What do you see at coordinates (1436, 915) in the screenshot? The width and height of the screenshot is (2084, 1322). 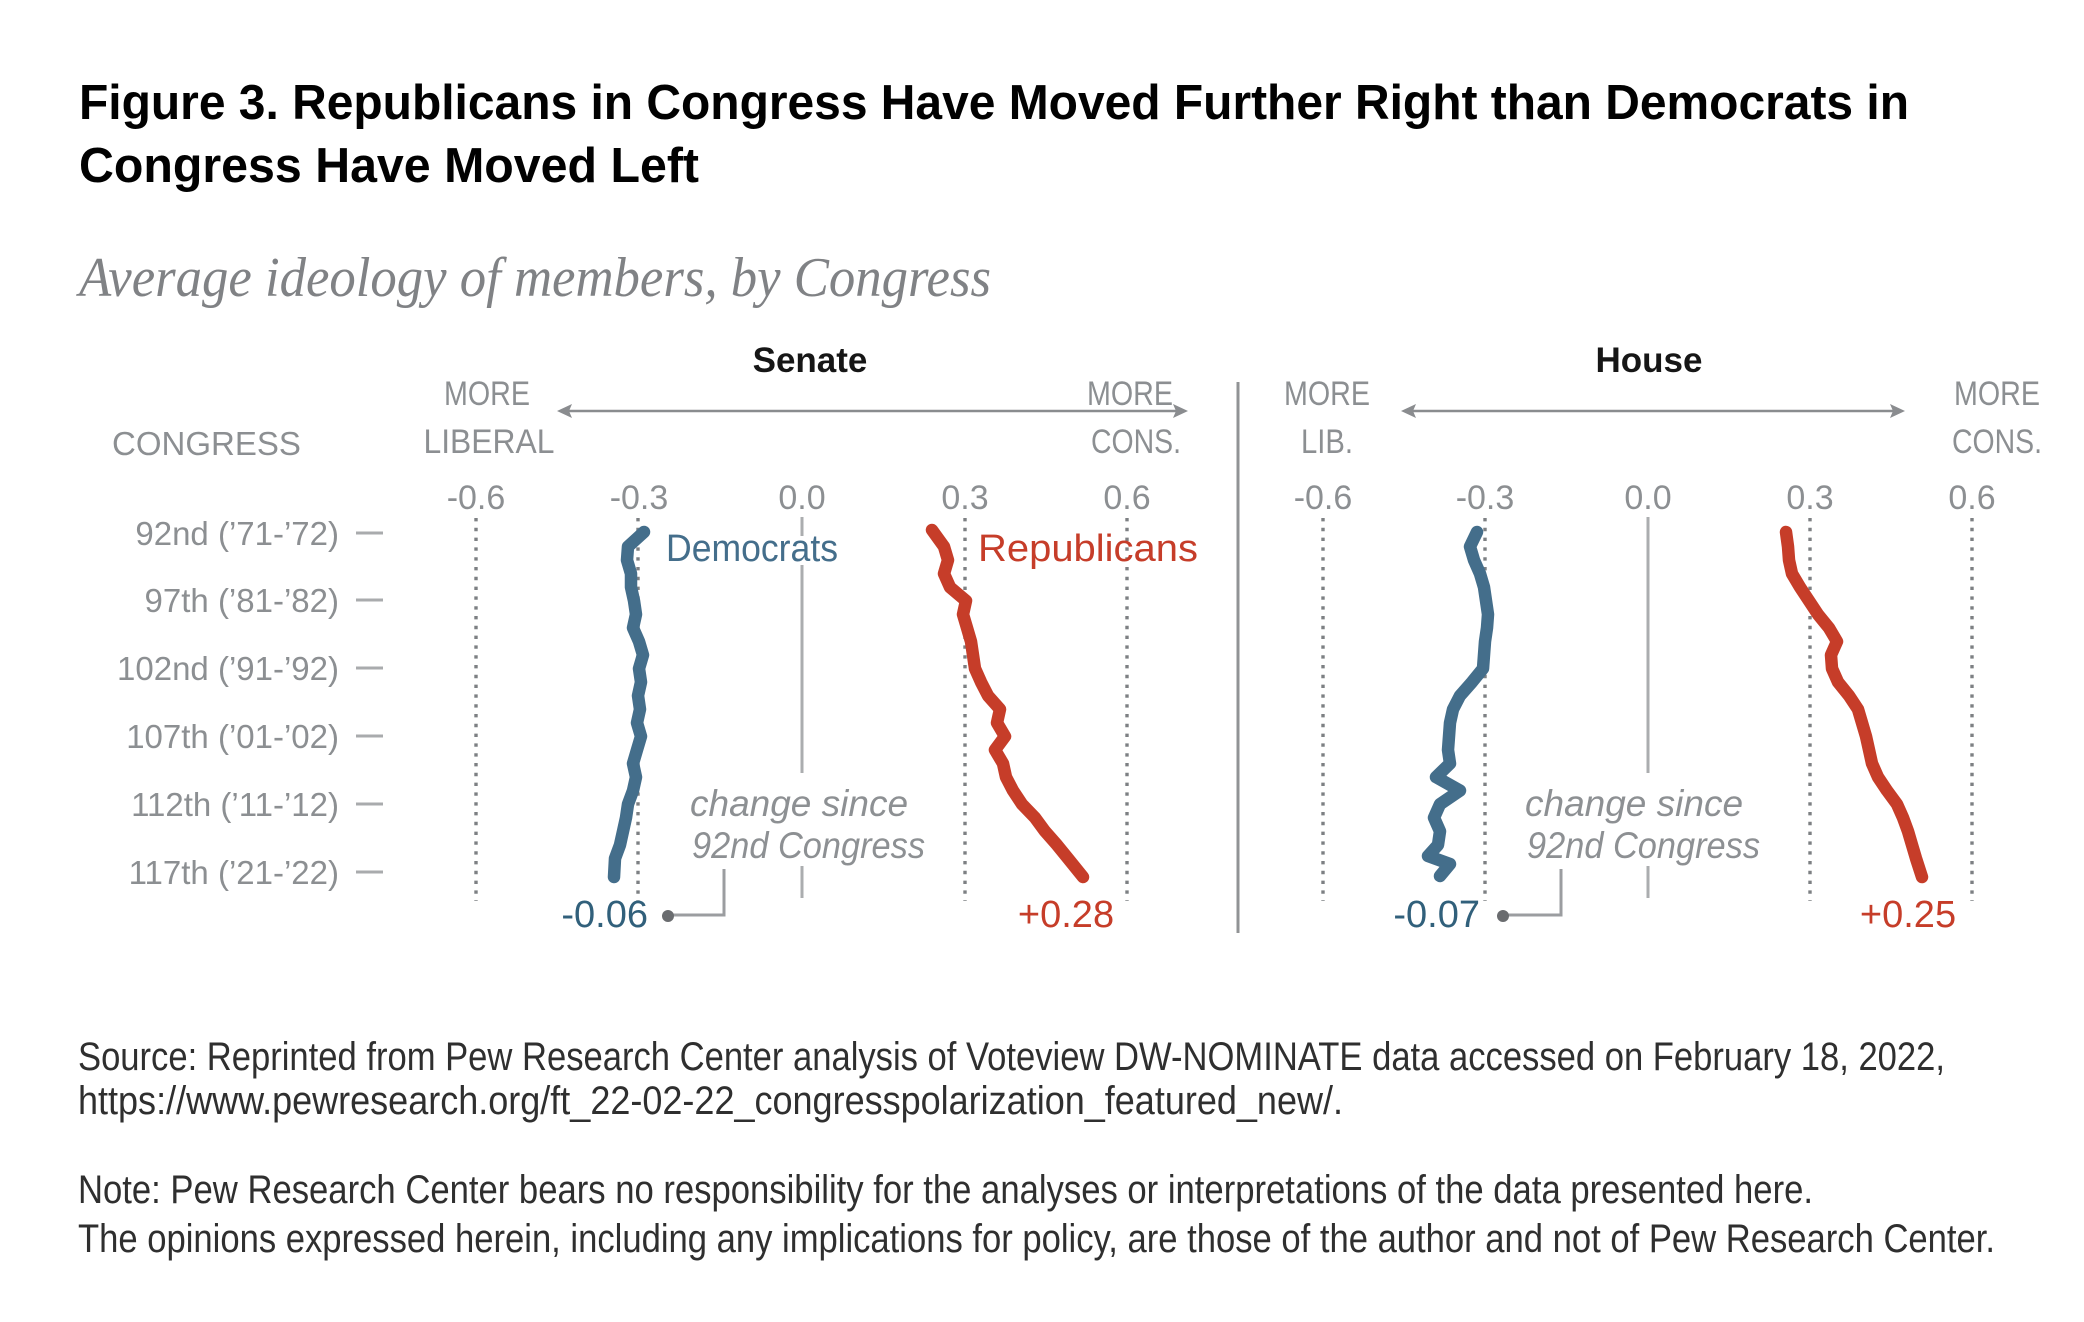 I see `svg-text: -0.07` at bounding box center [1436, 915].